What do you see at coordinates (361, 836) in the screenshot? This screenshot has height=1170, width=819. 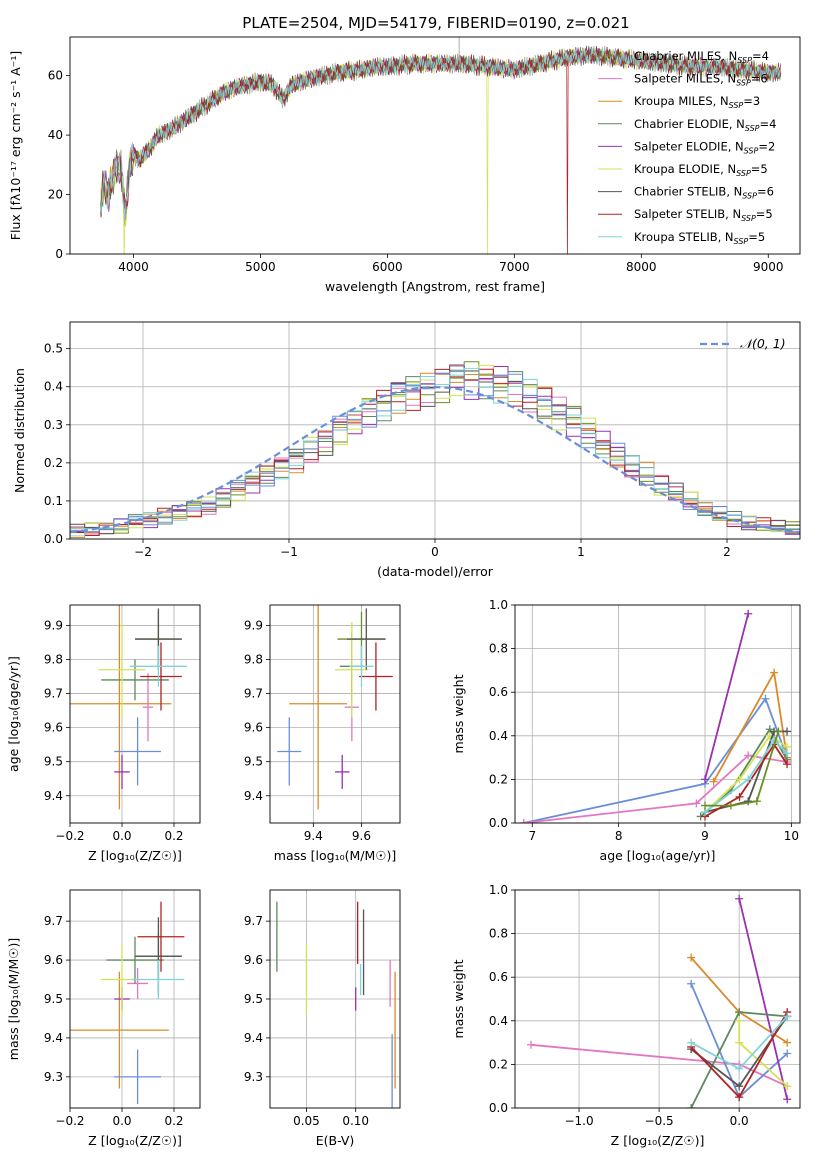 I see `x-tick-label: 9.6` at bounding box center [361, 836].